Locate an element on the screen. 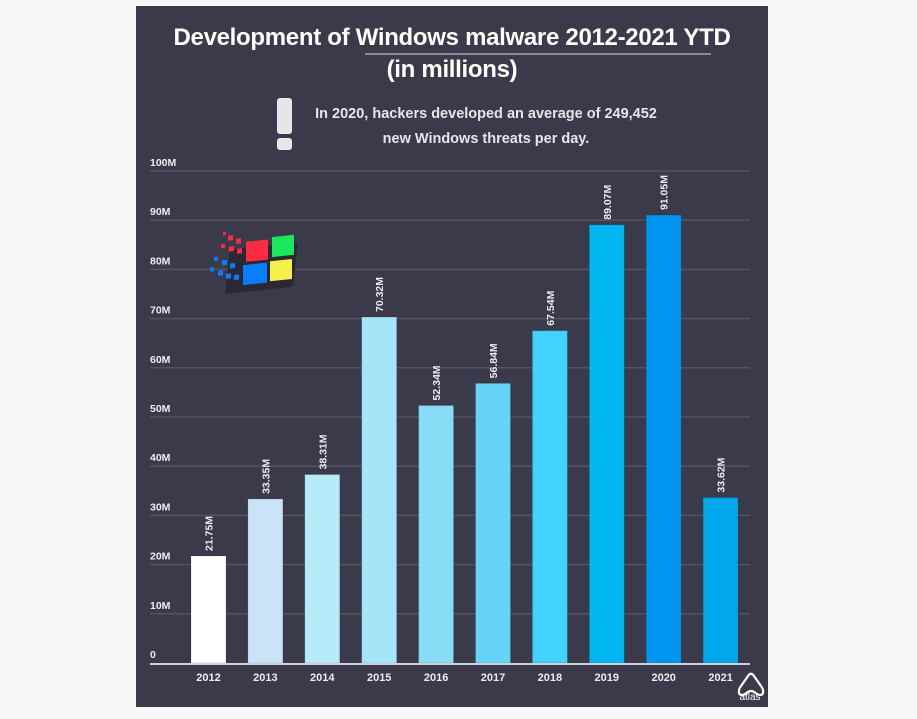 The height and width of the screenshot is (719, 917). bar-2019 is located at coordinates (606, 444).